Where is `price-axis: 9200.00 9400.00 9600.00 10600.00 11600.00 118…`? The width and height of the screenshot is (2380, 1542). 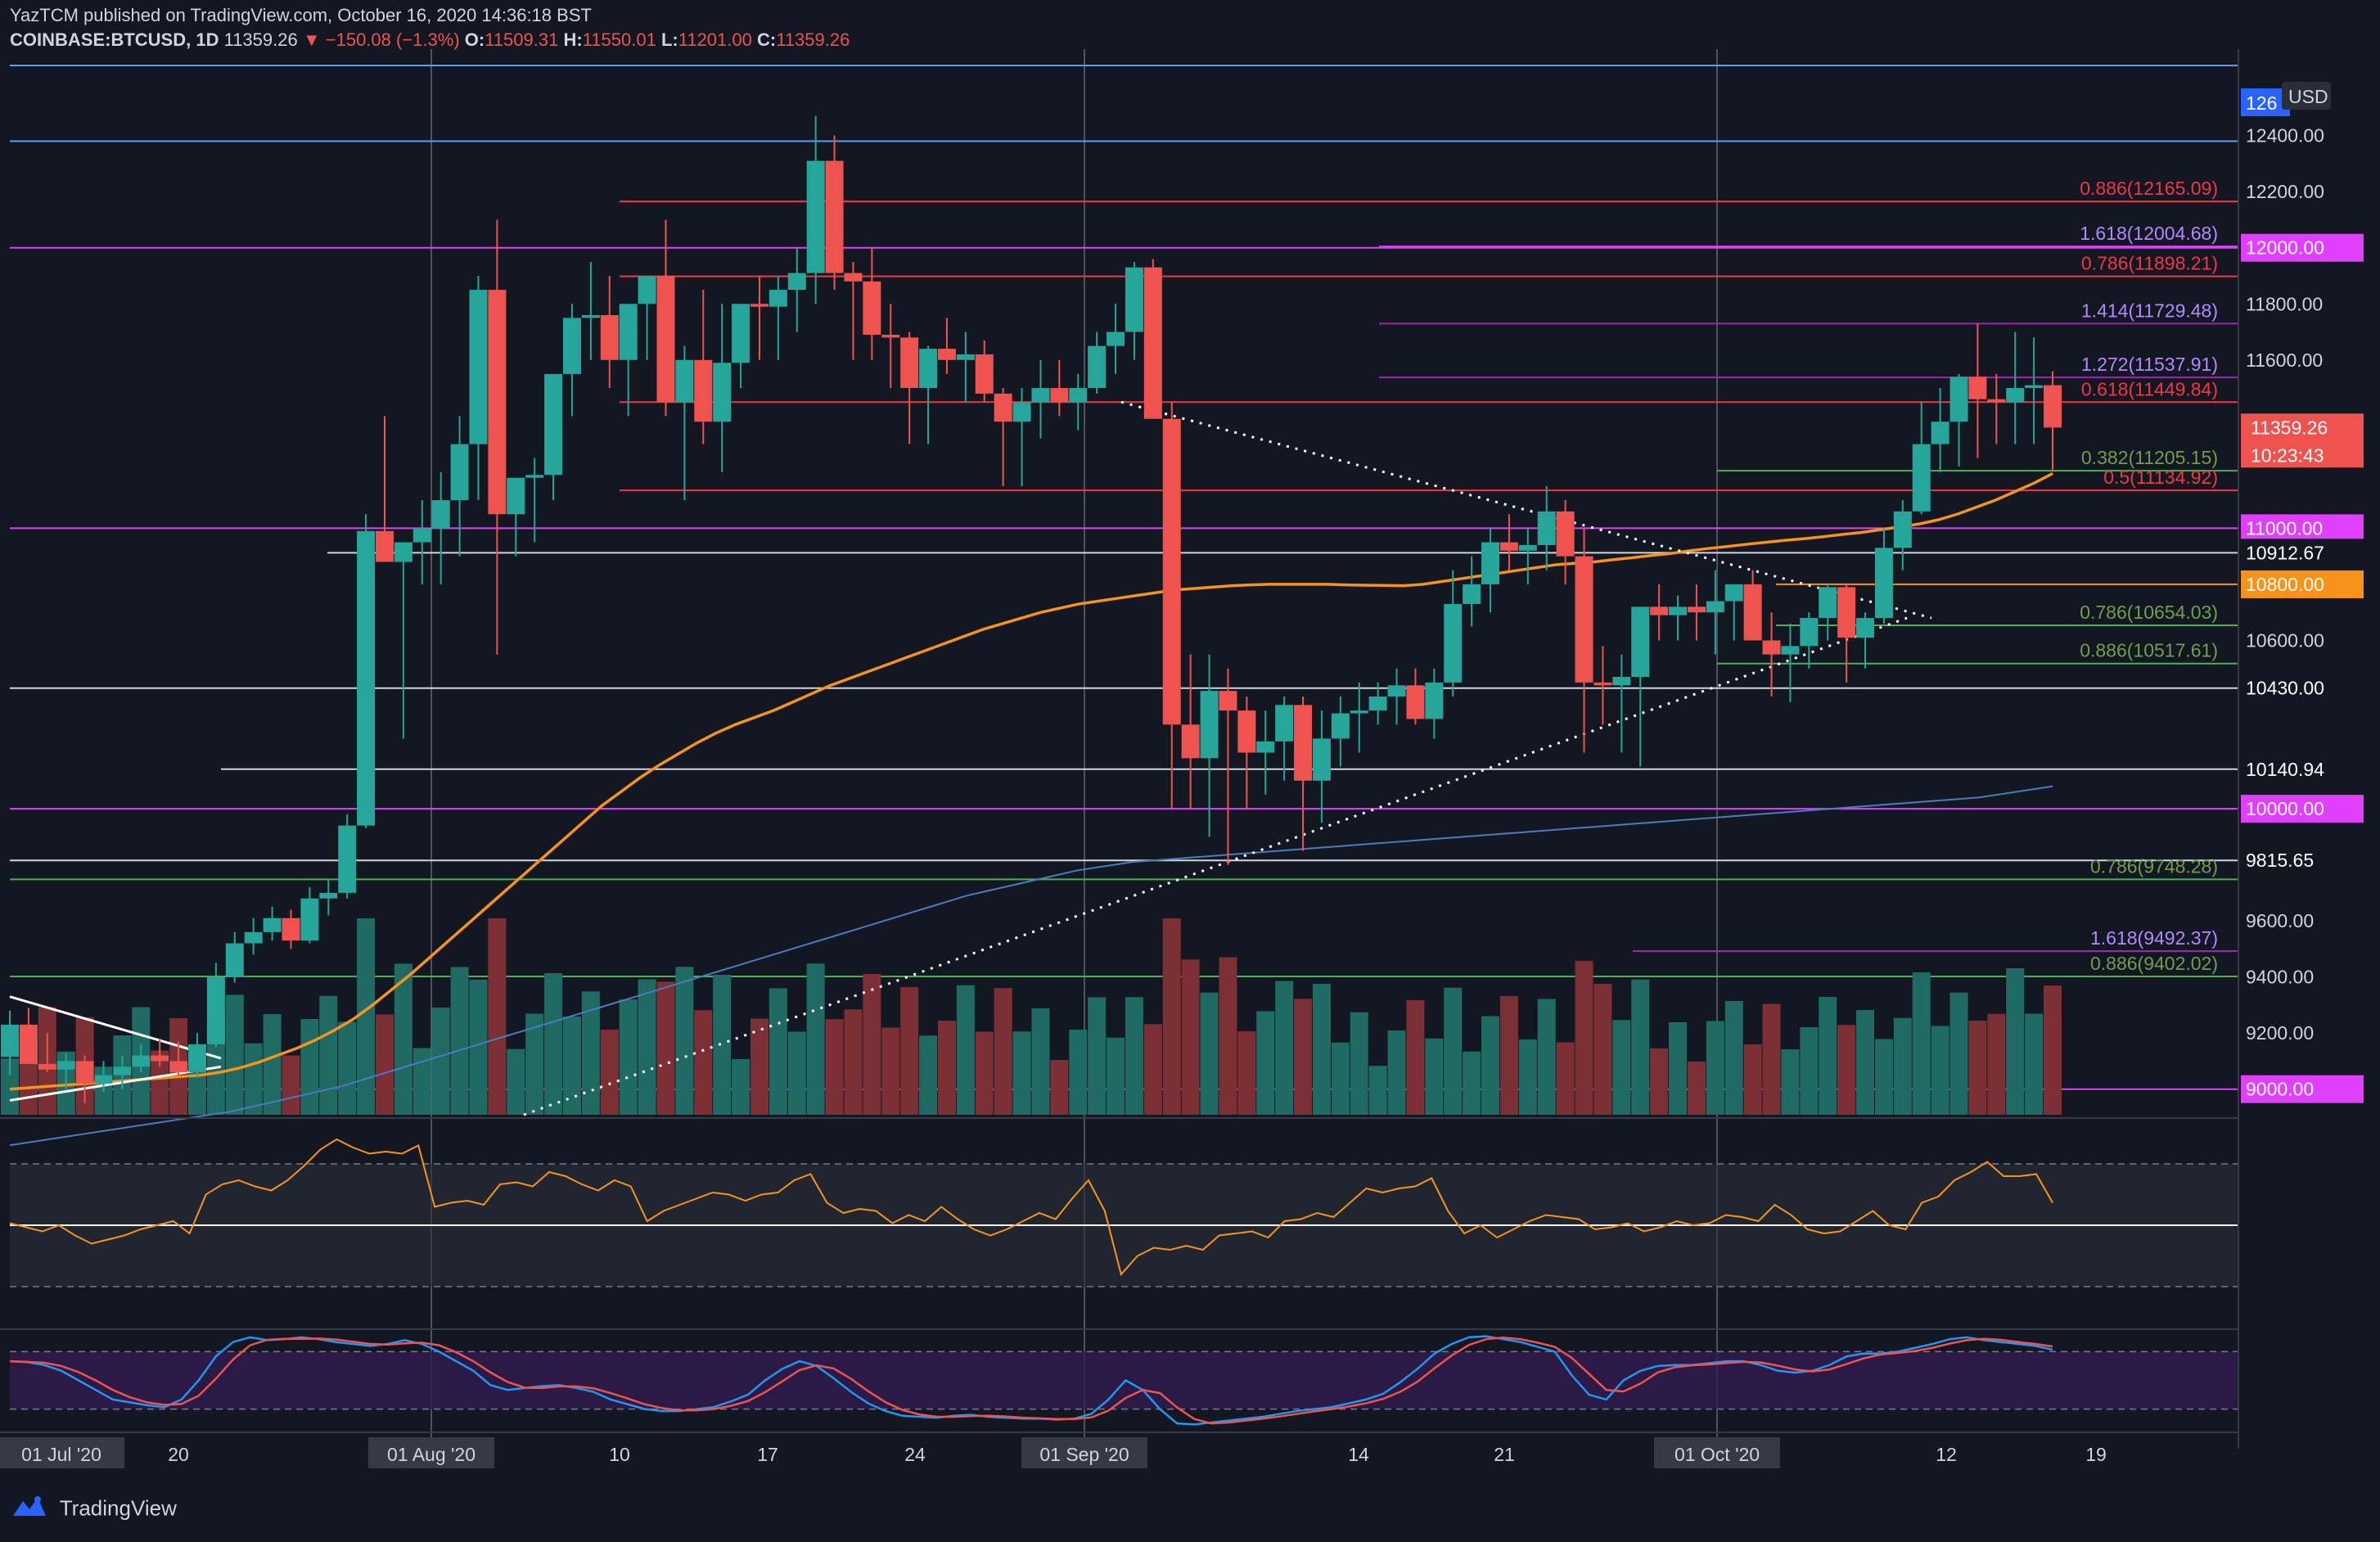 price-axis: 9200.00 9400.00 9600.00 10600.00 11600.00 118… is located at coordinates (2309, 749).